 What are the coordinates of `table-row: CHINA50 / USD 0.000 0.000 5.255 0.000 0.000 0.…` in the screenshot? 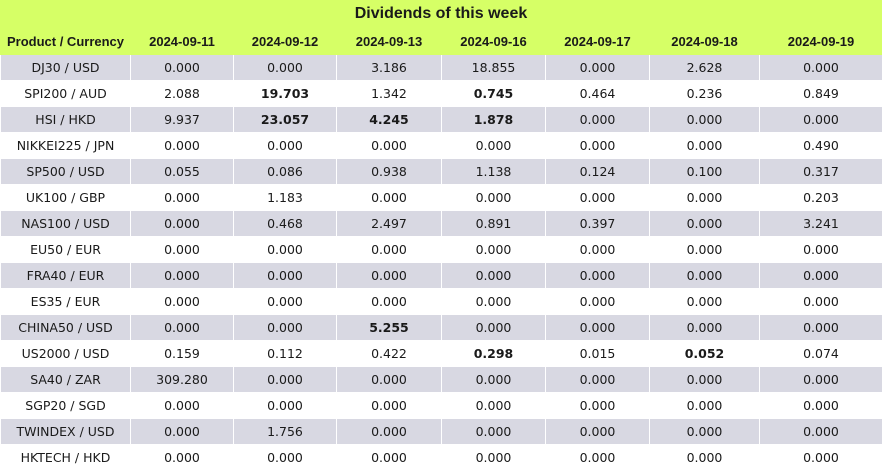 It's located at (441, 327).